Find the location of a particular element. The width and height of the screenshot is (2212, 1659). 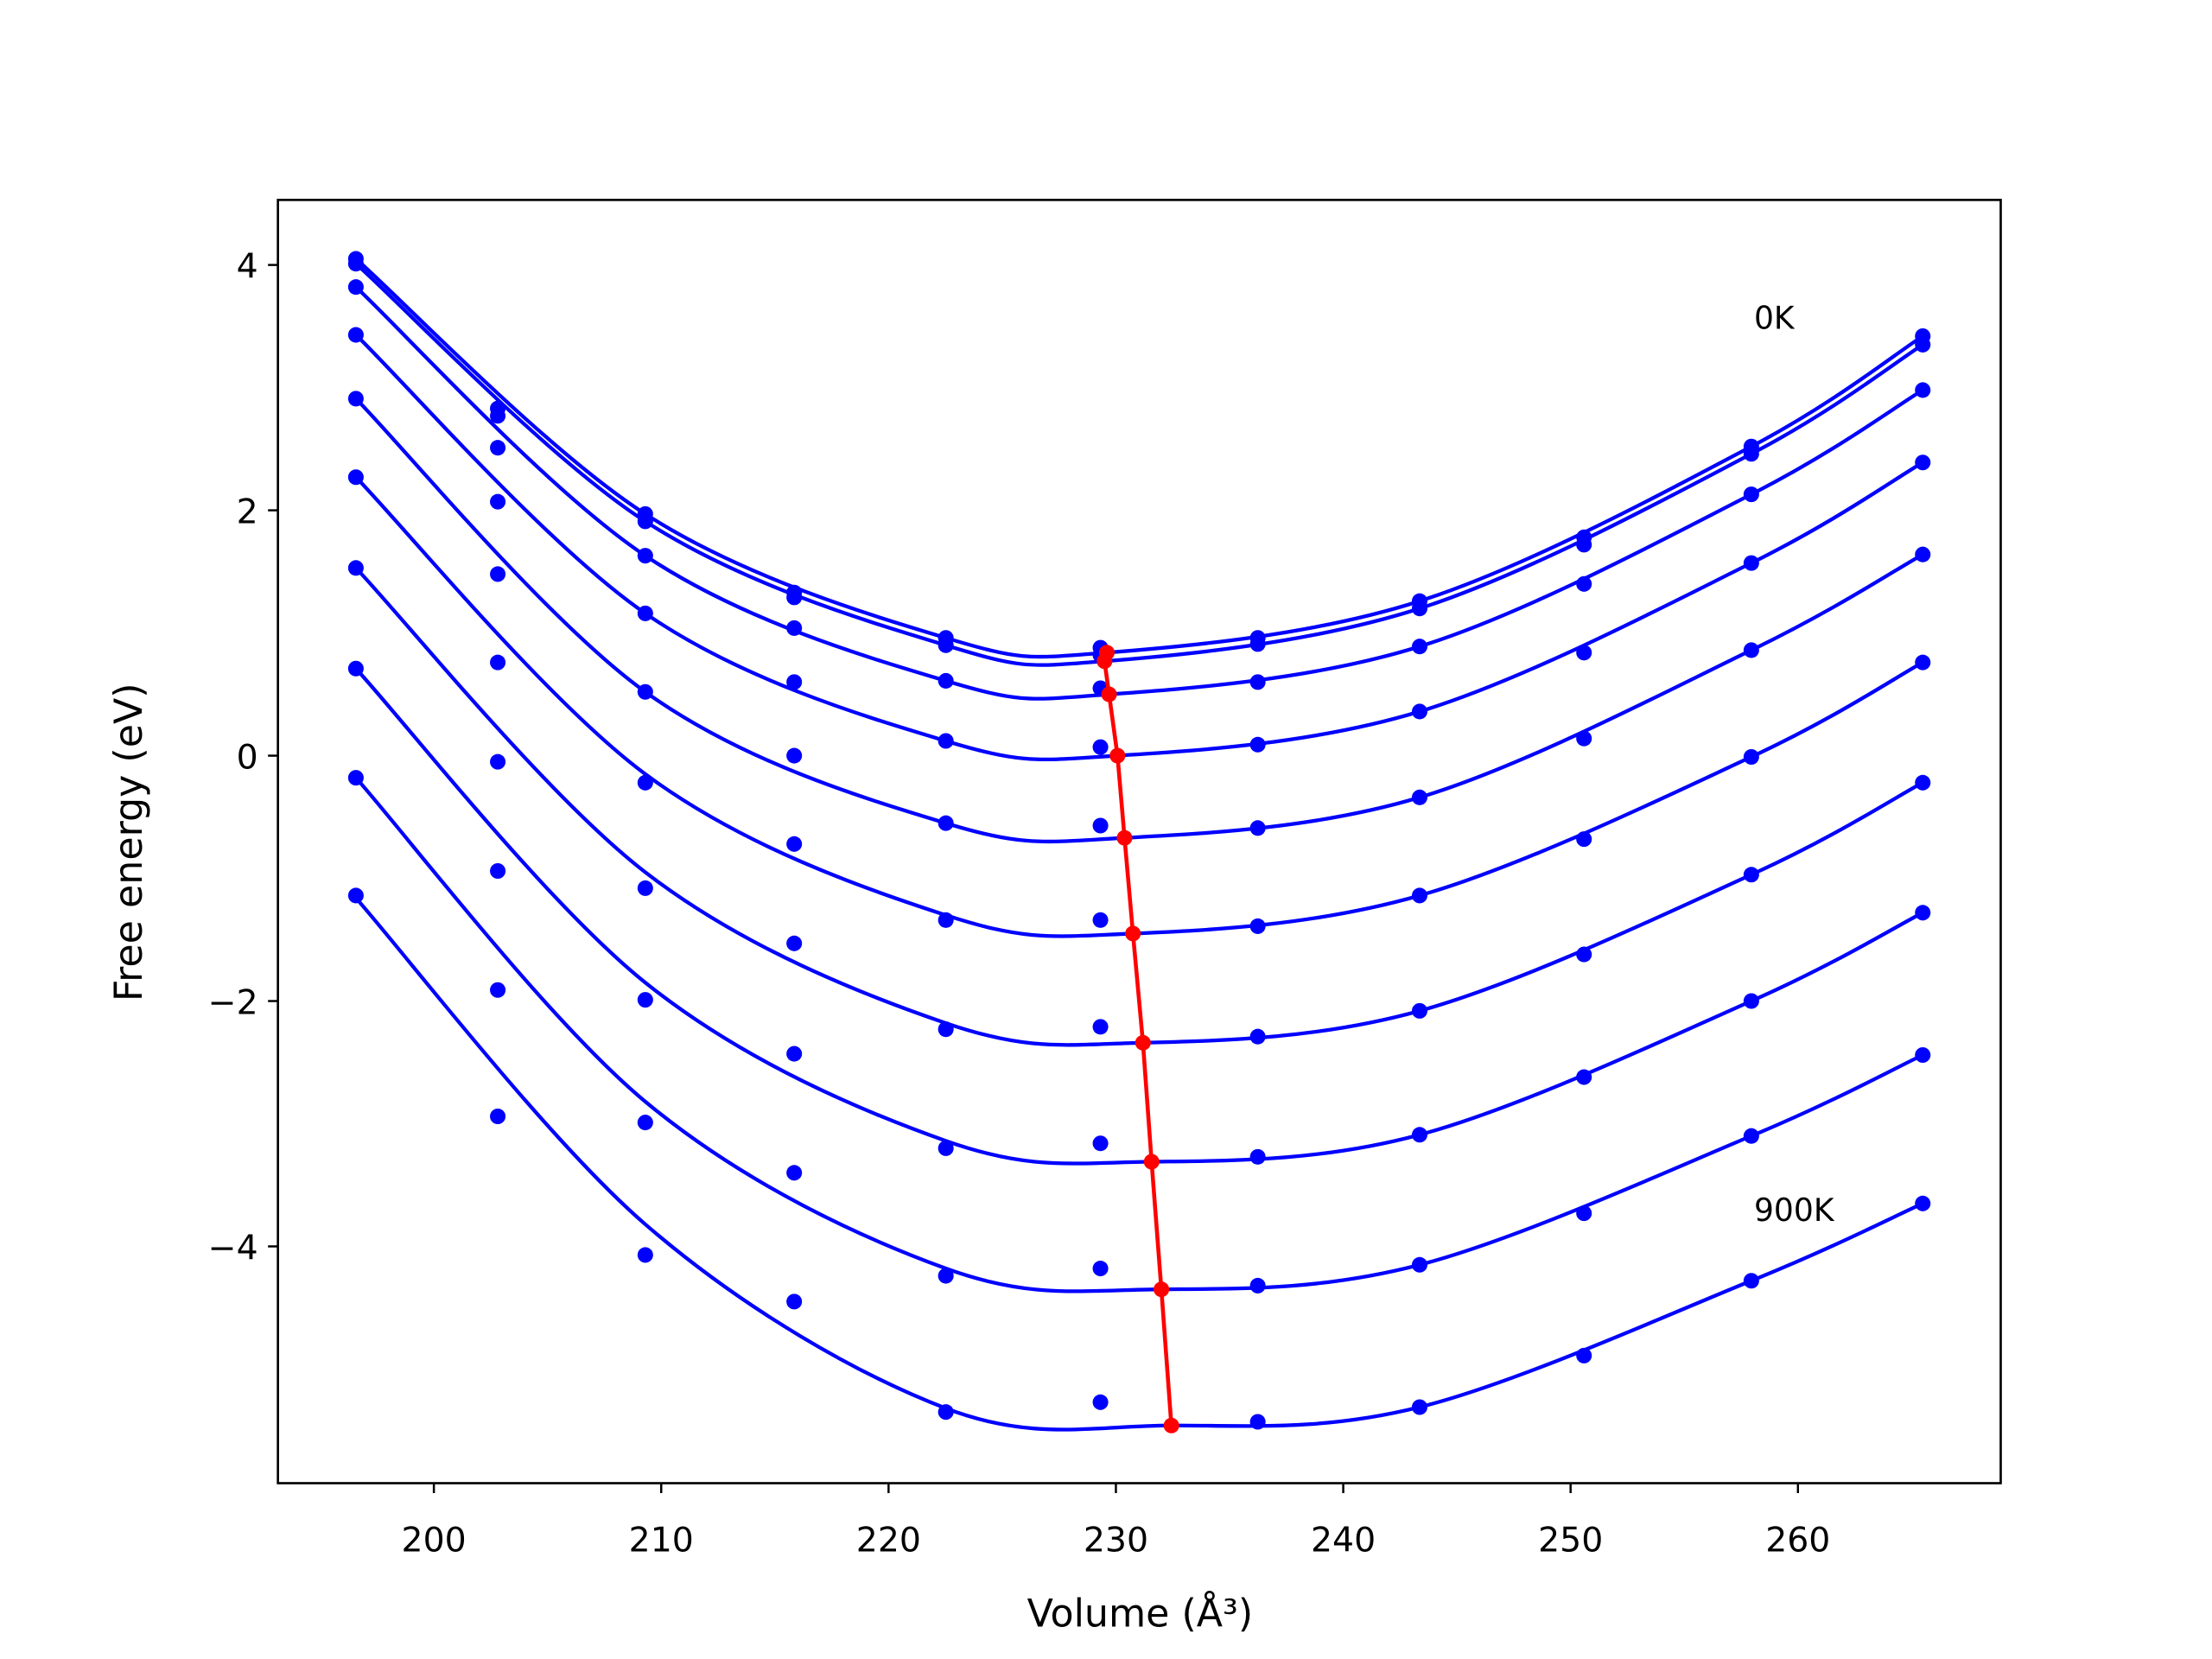

minimum-line is located at coordinates (1137, 1039).